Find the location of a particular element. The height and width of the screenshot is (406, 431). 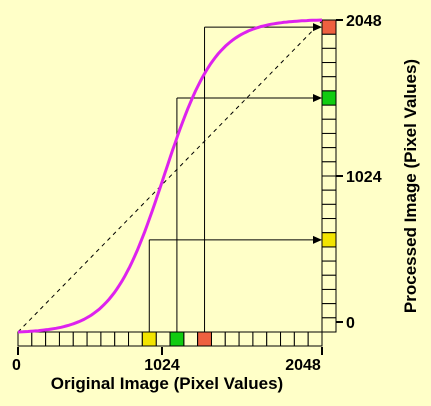

x-tick-label-2048: 2048 is located at coordinates (303, 365).